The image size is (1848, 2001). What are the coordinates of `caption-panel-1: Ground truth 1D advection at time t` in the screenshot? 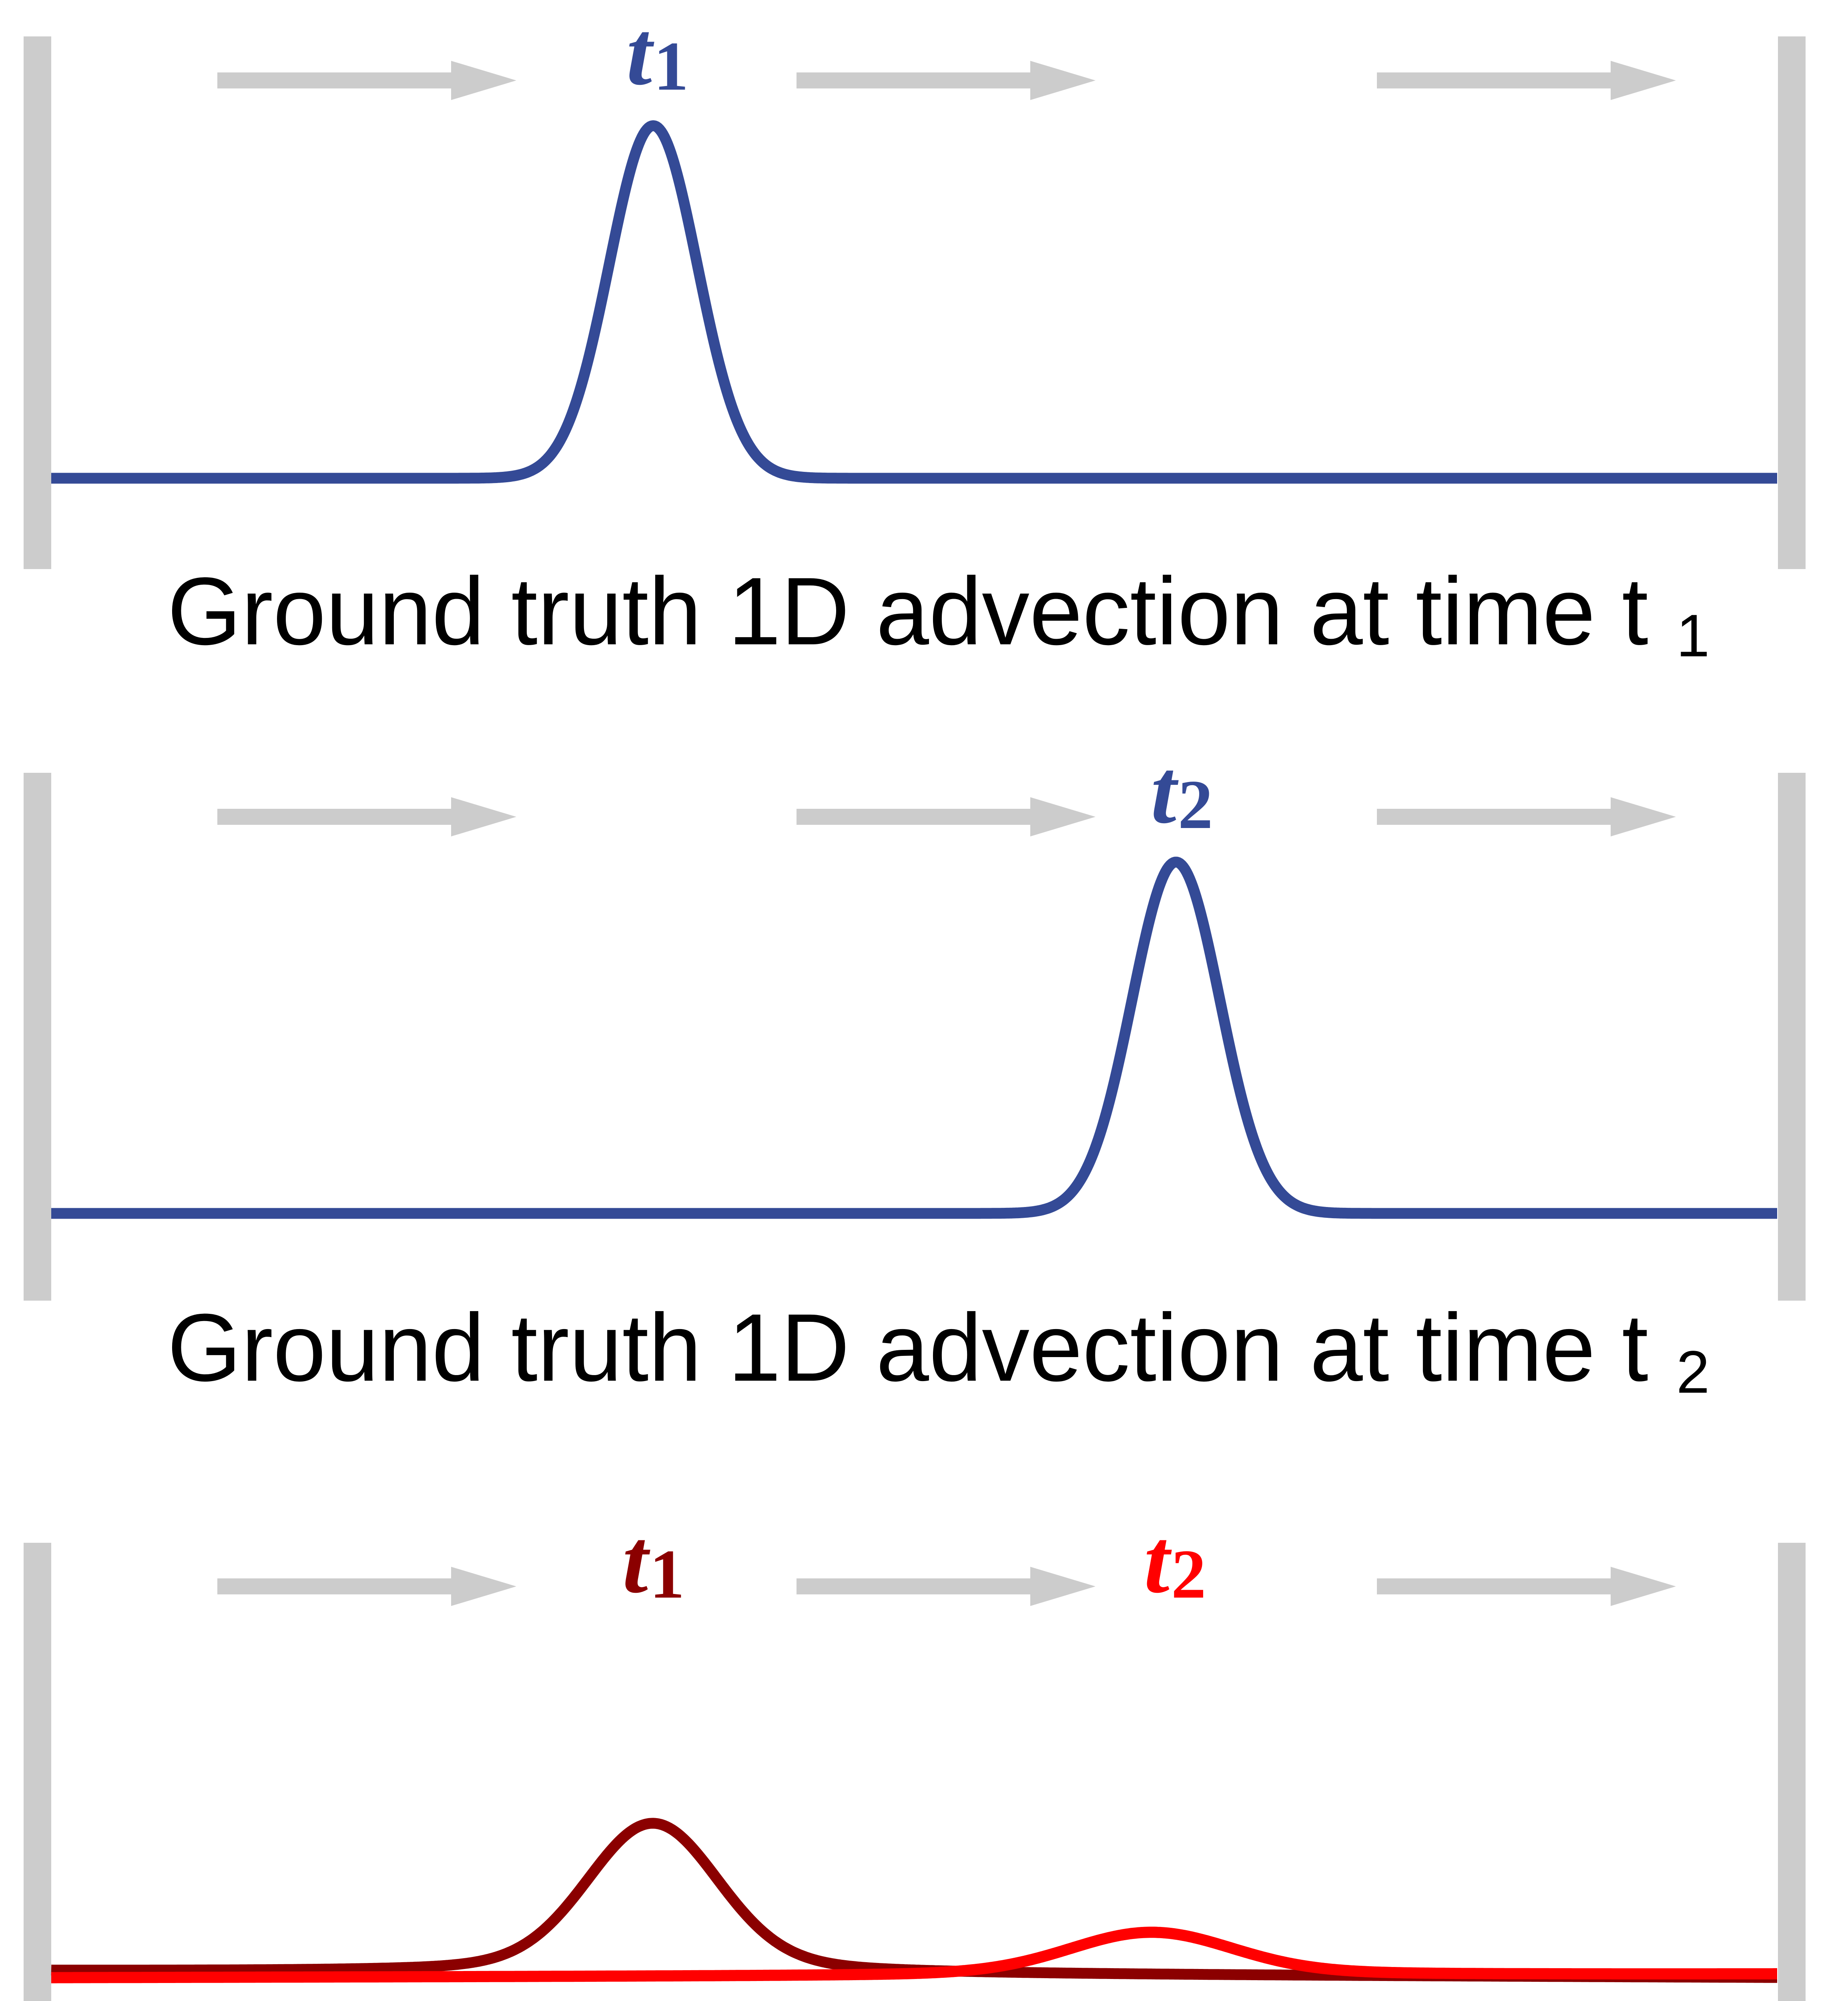 It's located at (907, 611).